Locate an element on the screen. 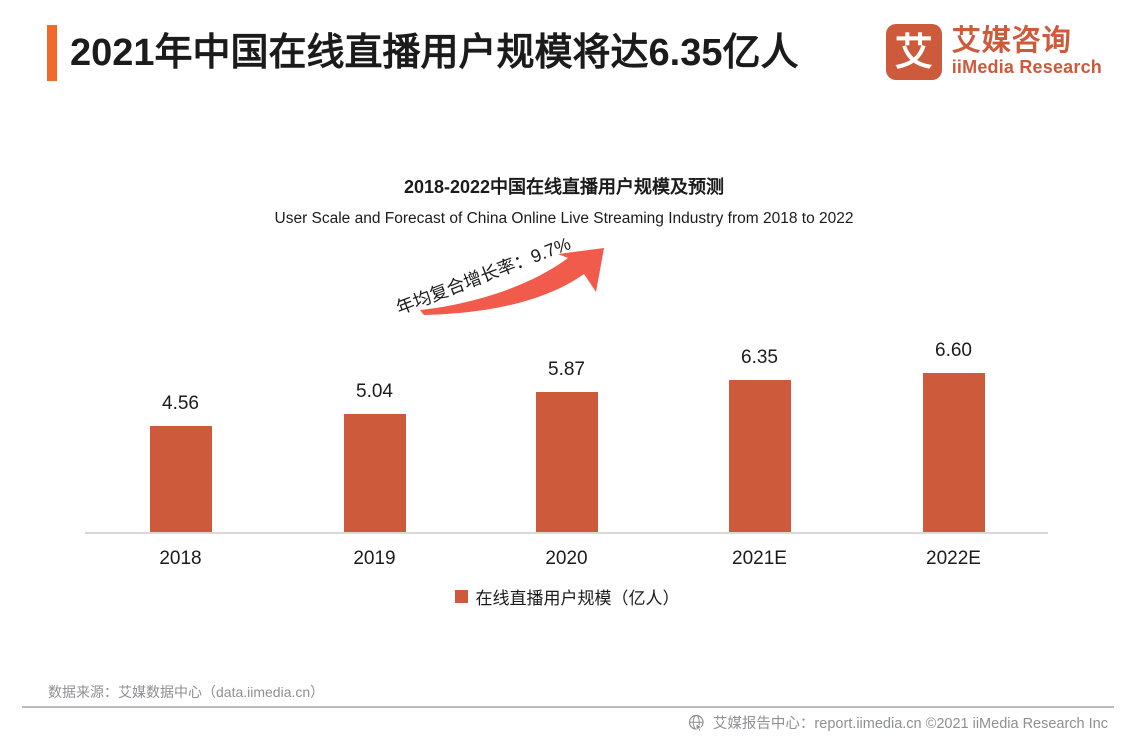 This screenshot has width=1134, height=737. bar-group: 5.87 is located at coordinates (566, 266).